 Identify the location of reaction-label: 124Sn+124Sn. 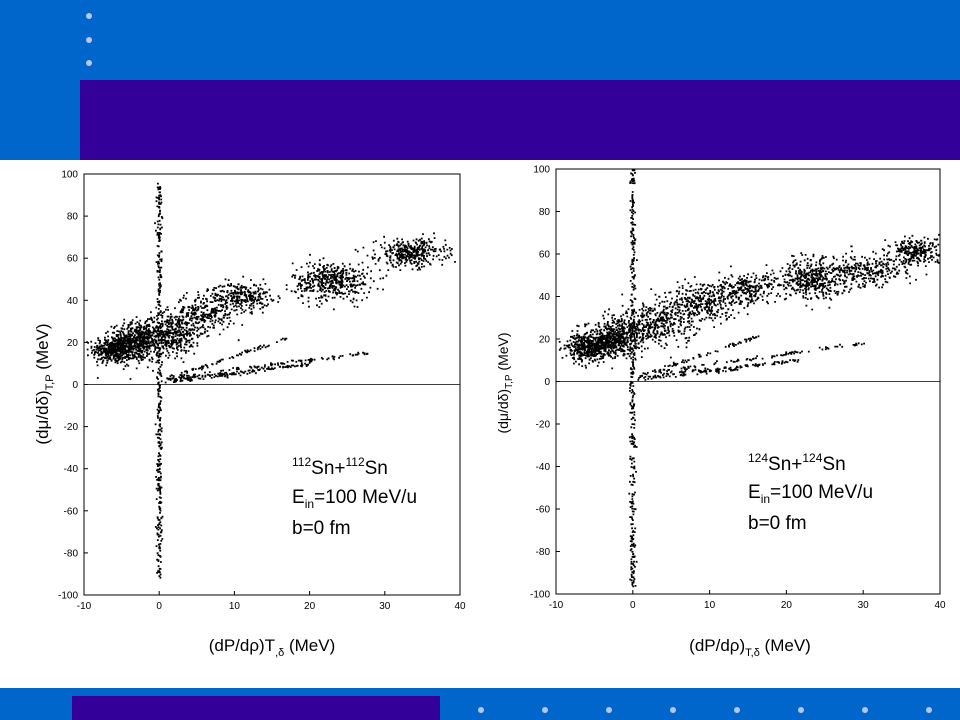
(797, 463).